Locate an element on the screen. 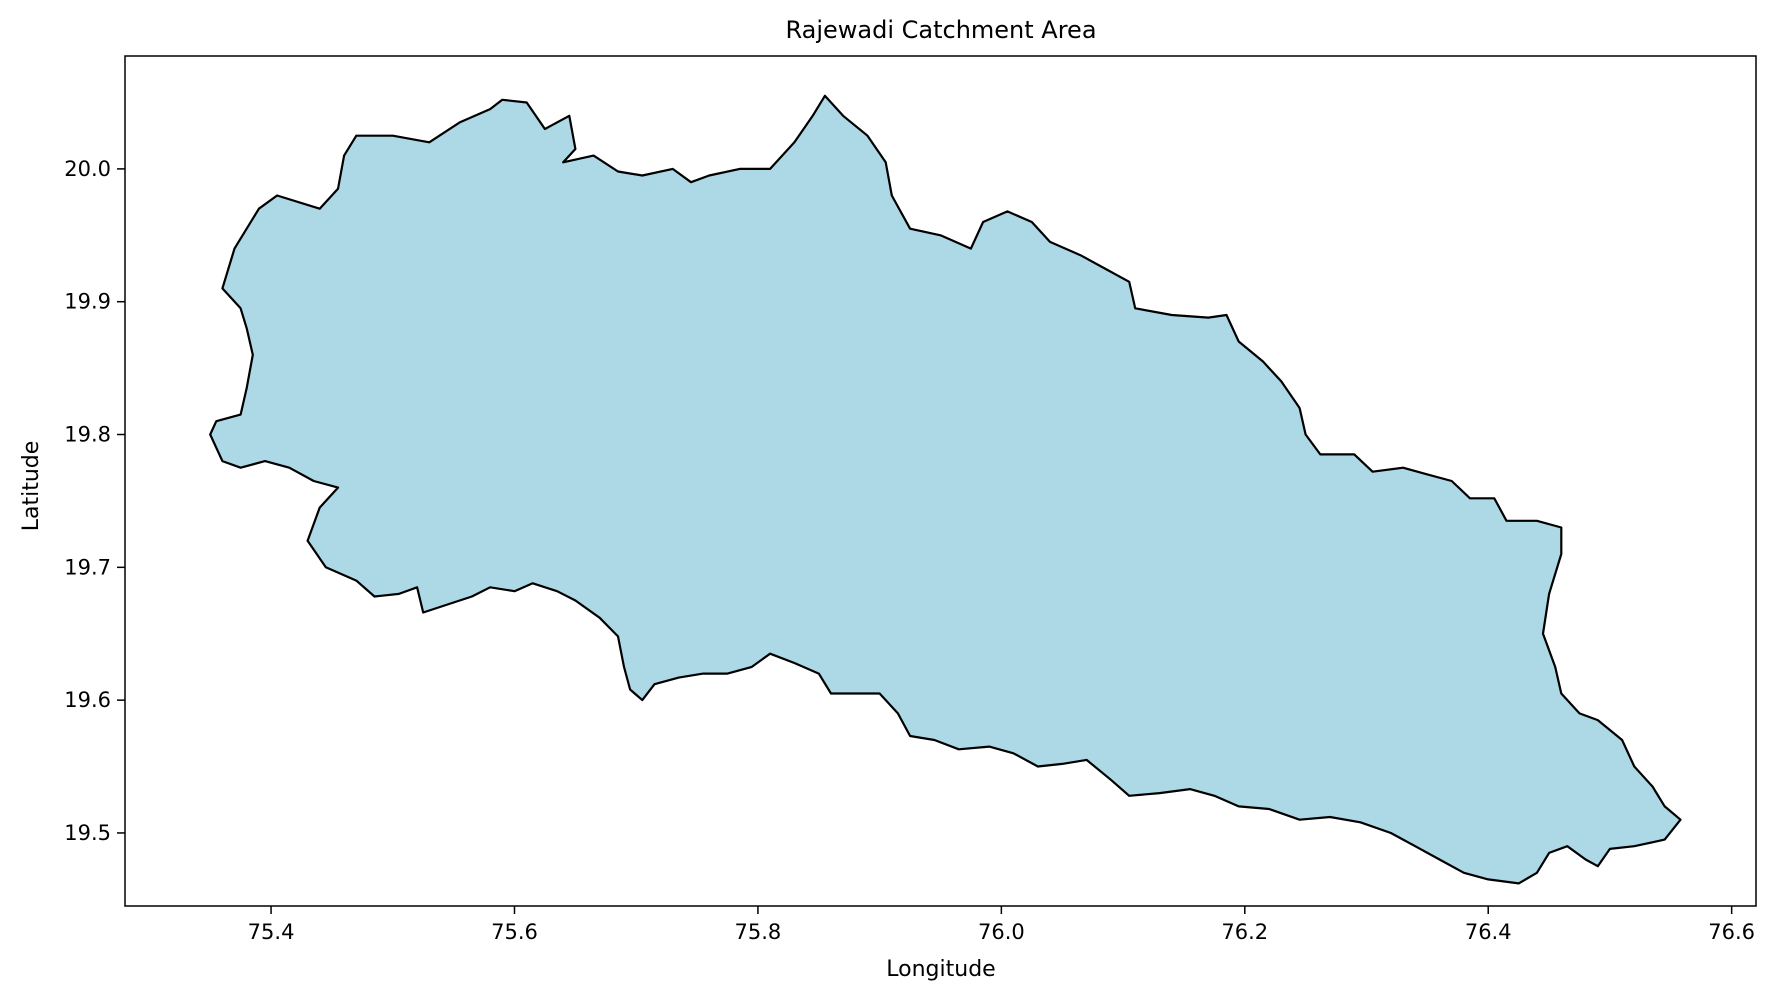 The width and height of the screenshot is (1777, 998). x-axis: 75.4 75.6 75.8 76.0 76.2 76.4 76.6 is located at coordinates (1001, 925).